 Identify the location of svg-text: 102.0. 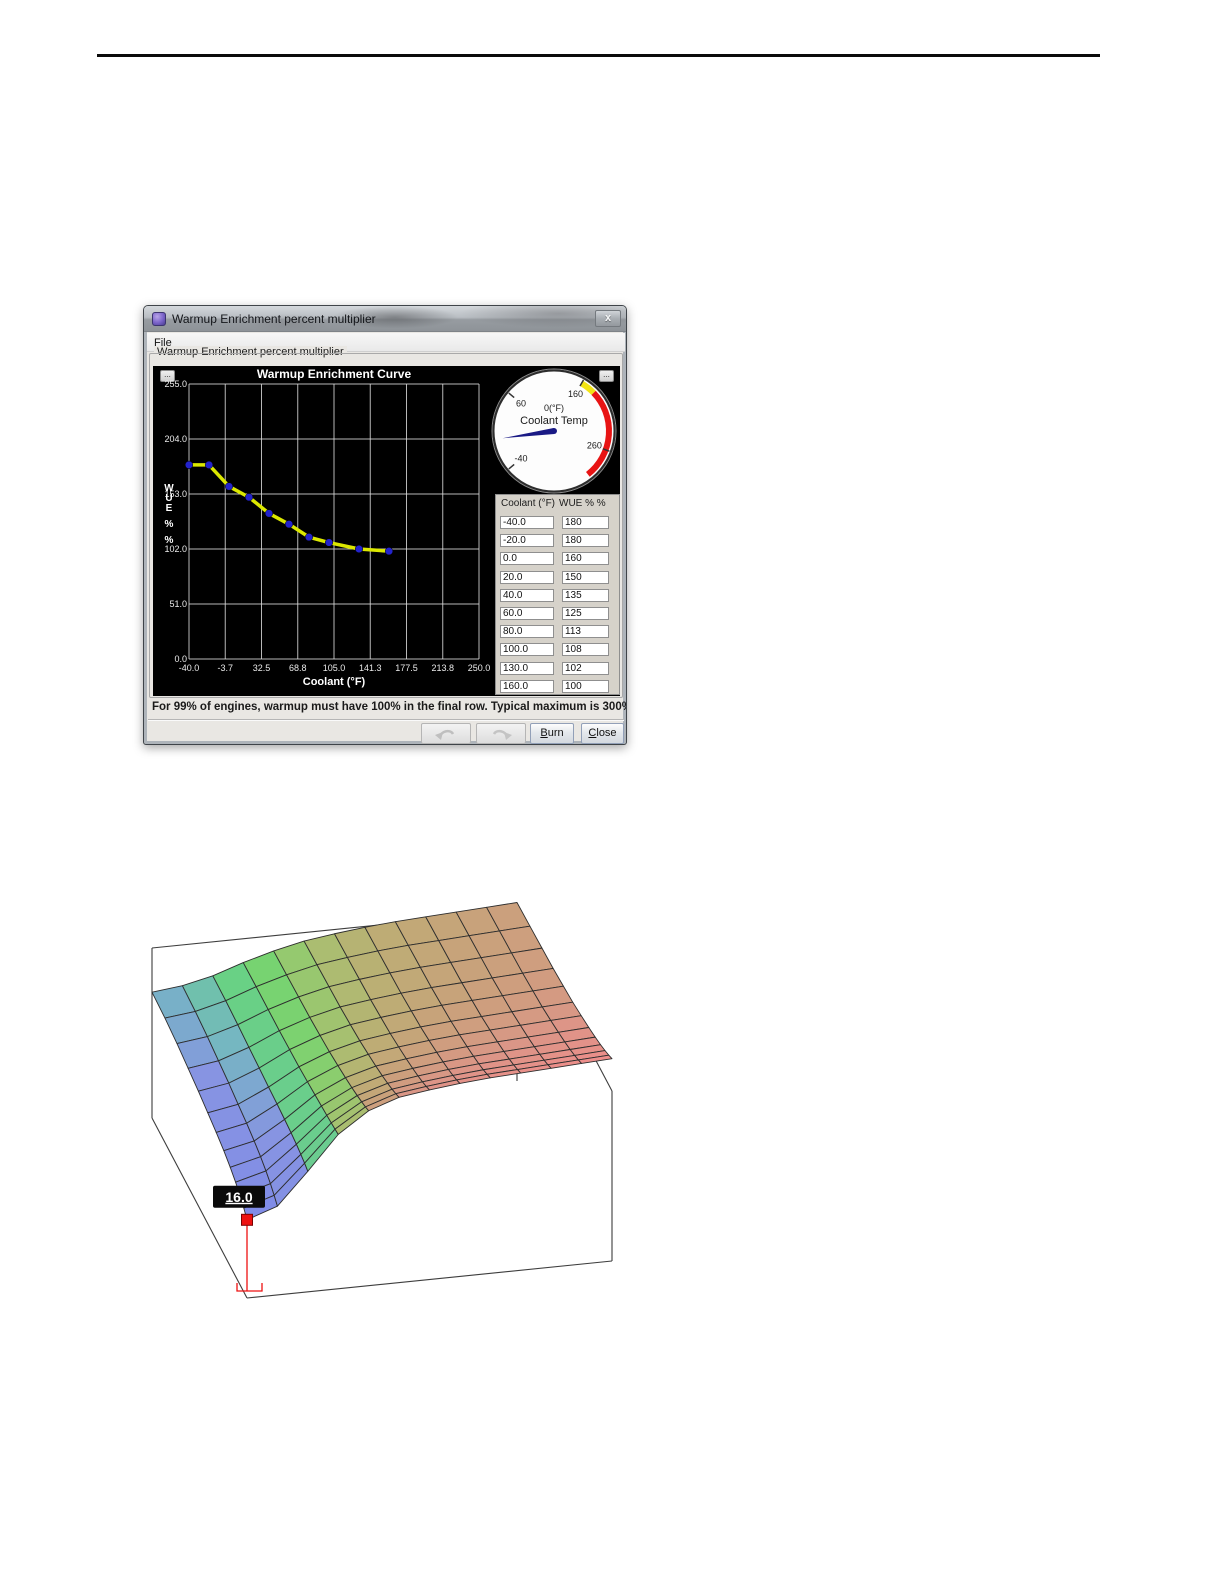
(175, 549).